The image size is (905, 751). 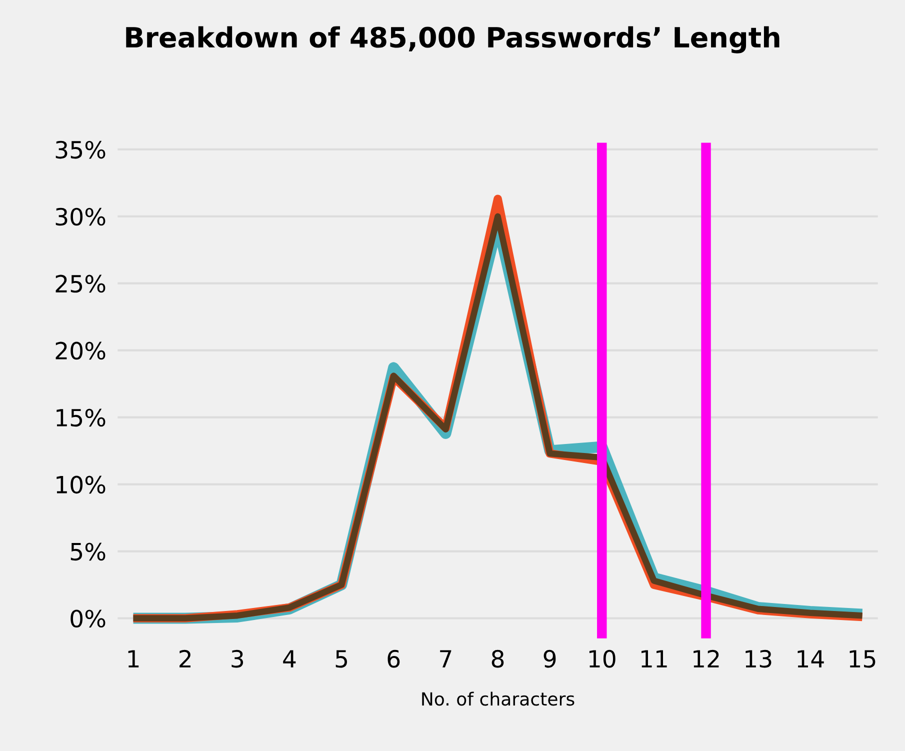 I want to click on y-tick-label: 5%, so click(x=88, y=551).